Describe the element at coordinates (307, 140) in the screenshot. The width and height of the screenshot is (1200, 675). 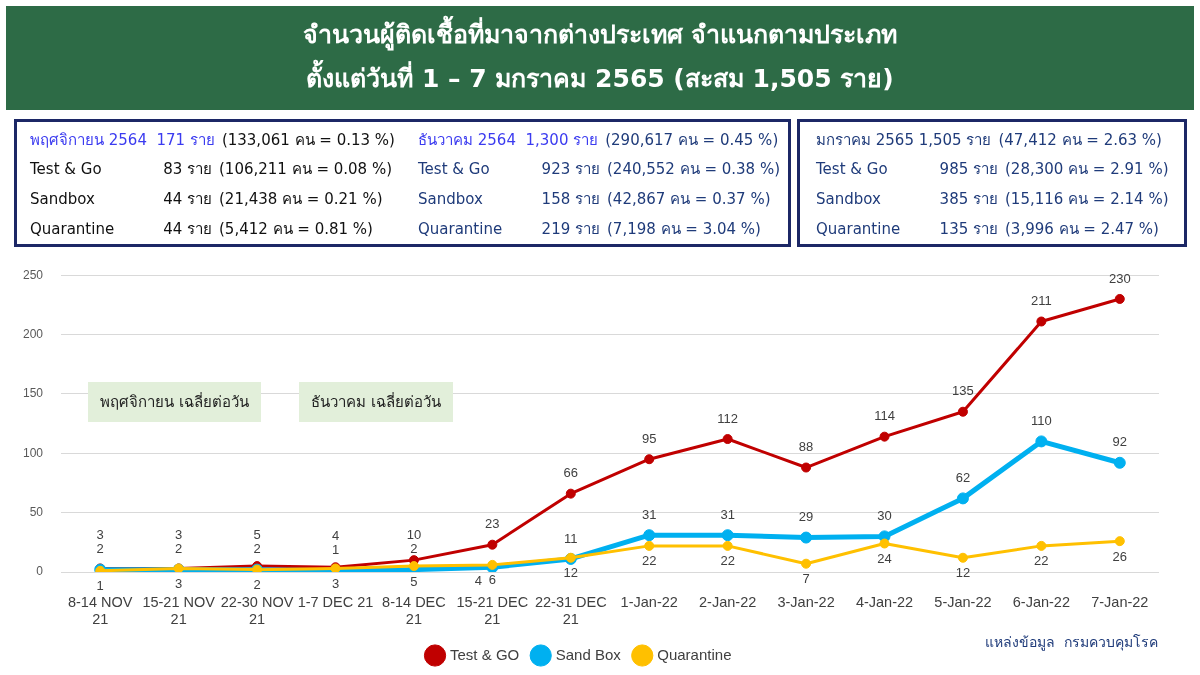
I see `text: (133,061 คน = 0.13 %)` at that location.